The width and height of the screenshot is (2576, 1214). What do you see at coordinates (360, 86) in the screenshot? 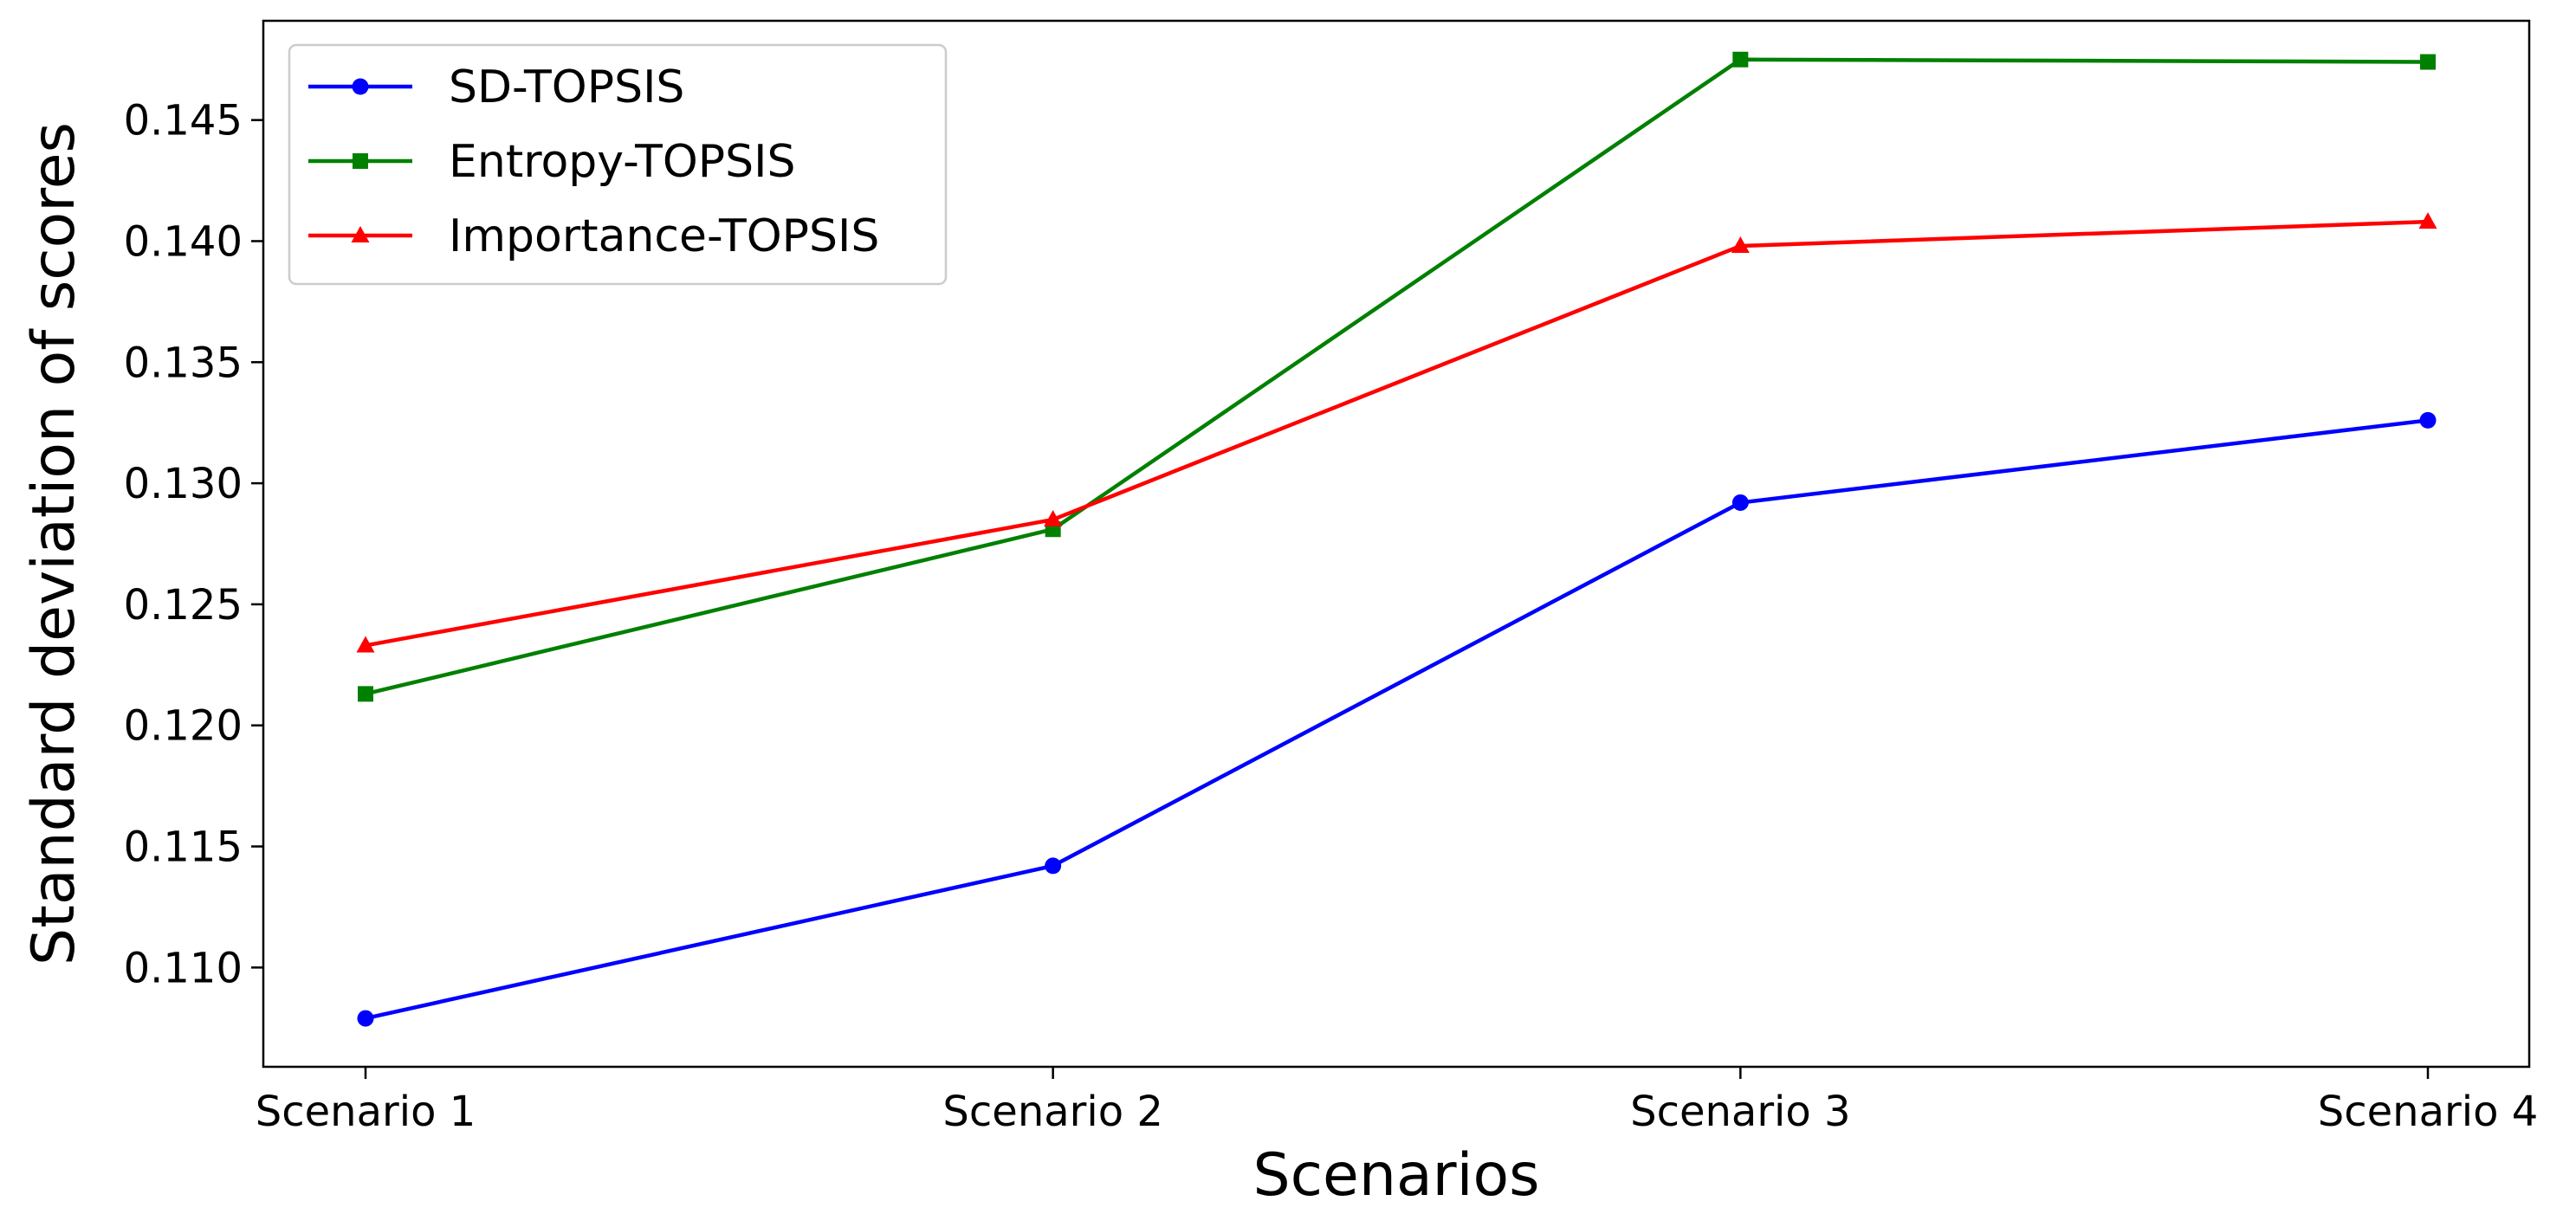
I see `legend-marker-sd-topsis` at bounding box center [360, 86].